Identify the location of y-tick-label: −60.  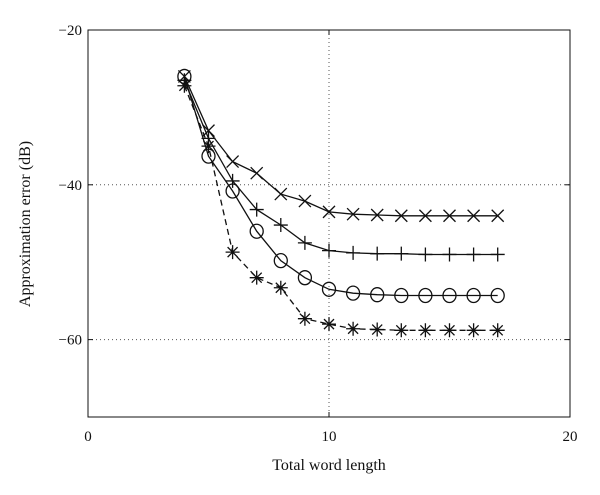
(70, 341).